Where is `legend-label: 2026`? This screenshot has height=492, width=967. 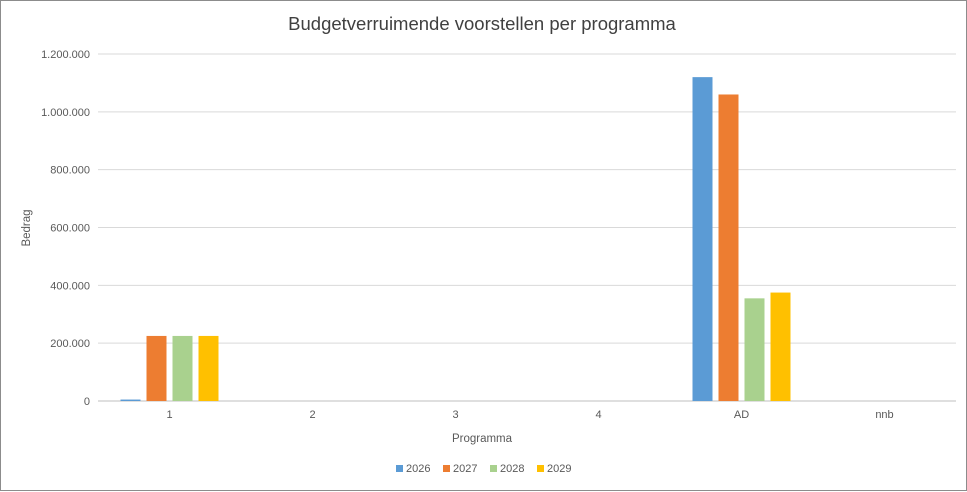
legend-label: 2026 is located at coordinates (418, 469).